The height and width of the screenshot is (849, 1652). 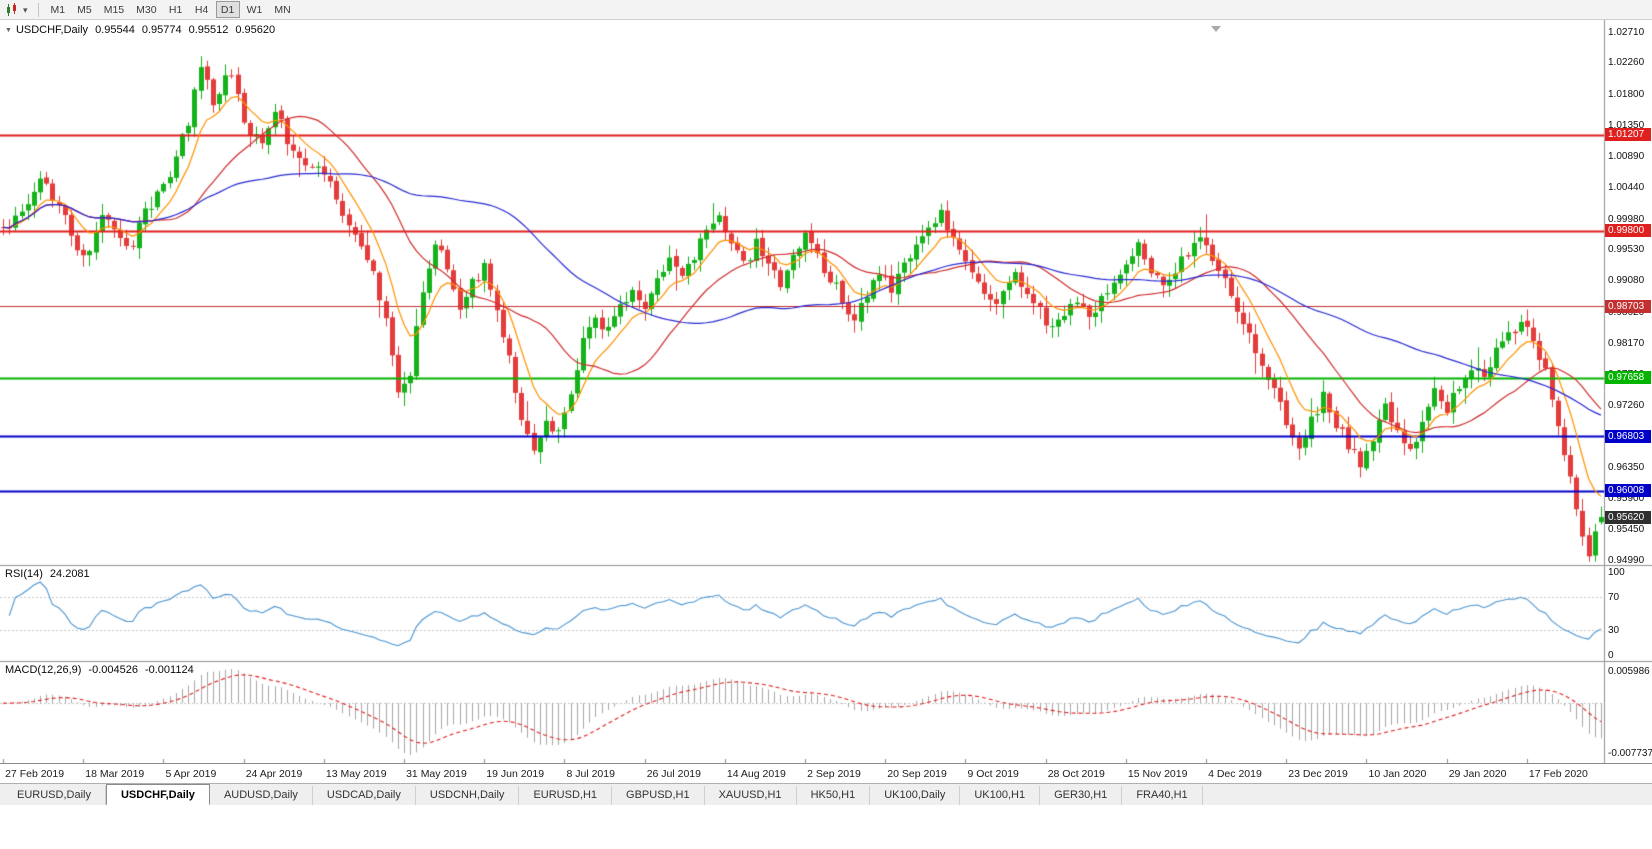 What do you see at coordinates (566, 795) in the screenshot?
I see `symbol-tab-eurusd-h1: EURUSD,H1` at bounding box center [566, 795].